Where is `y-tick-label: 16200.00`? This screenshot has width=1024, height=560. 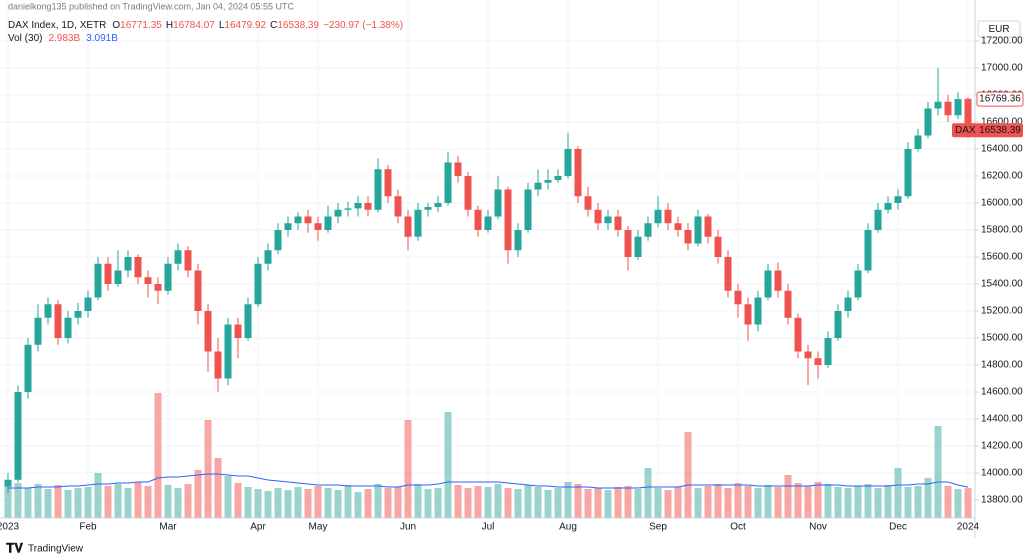
y-tick-label: 16200.00 is located at coordinates (1002, 176).